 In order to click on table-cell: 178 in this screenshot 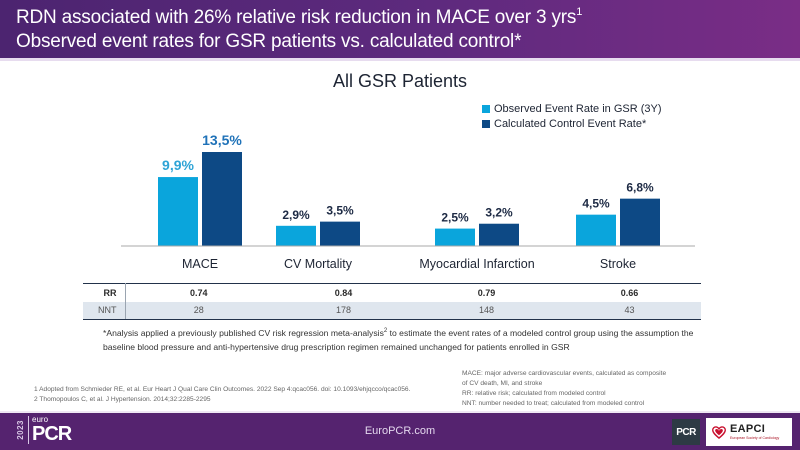, I will do `click(344, 310)`.